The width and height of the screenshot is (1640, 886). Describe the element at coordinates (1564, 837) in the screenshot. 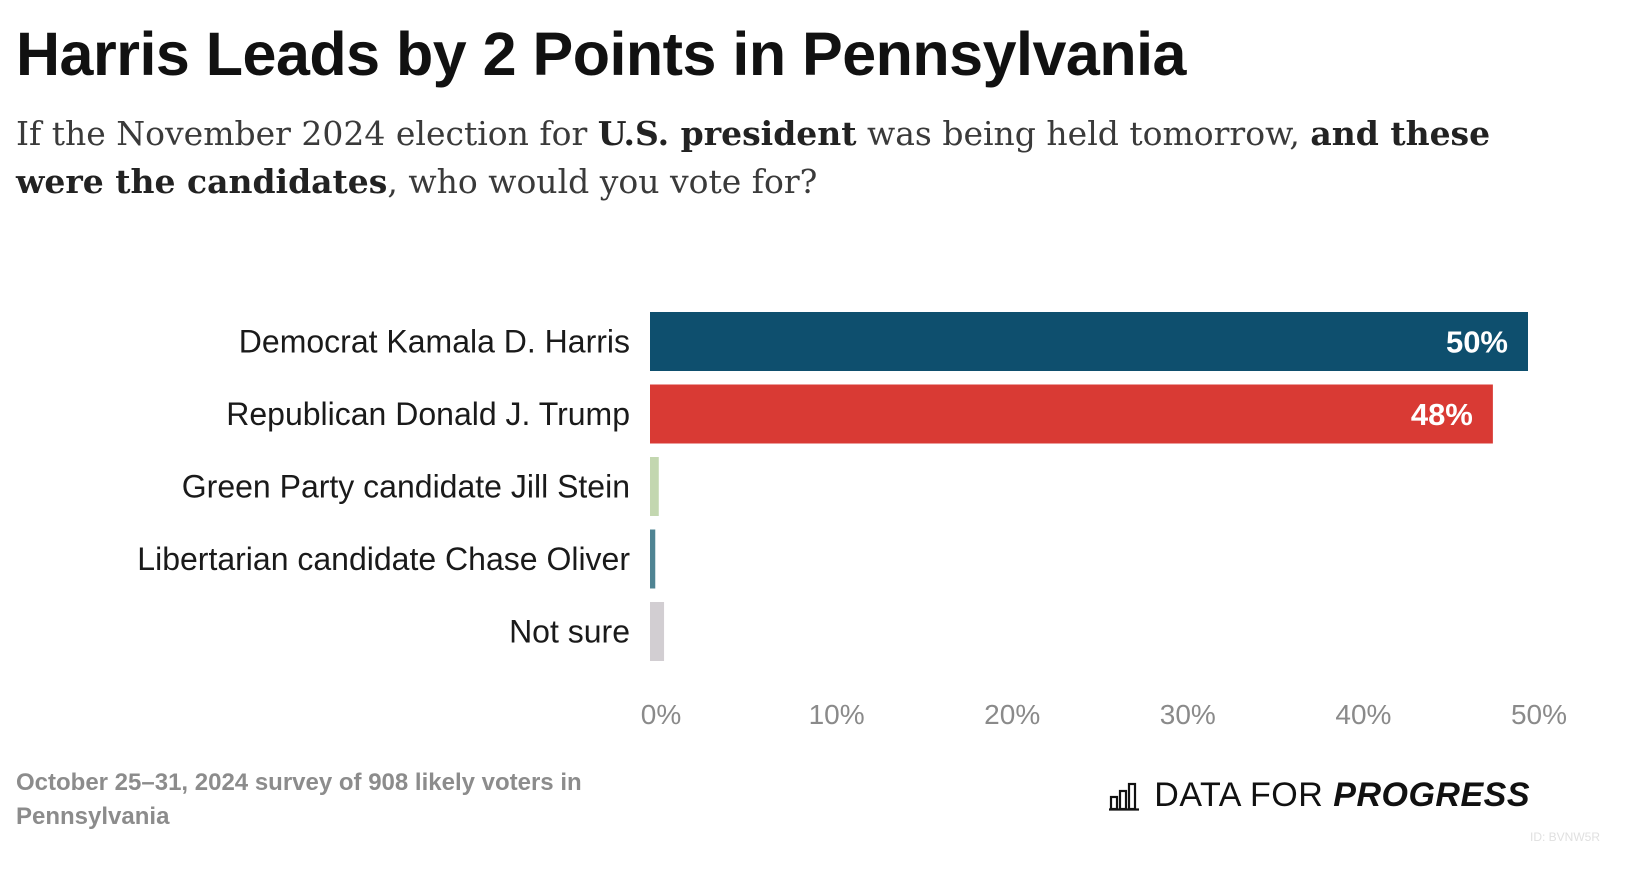

I see `chart-id: ID: BVNW5R` at that location.